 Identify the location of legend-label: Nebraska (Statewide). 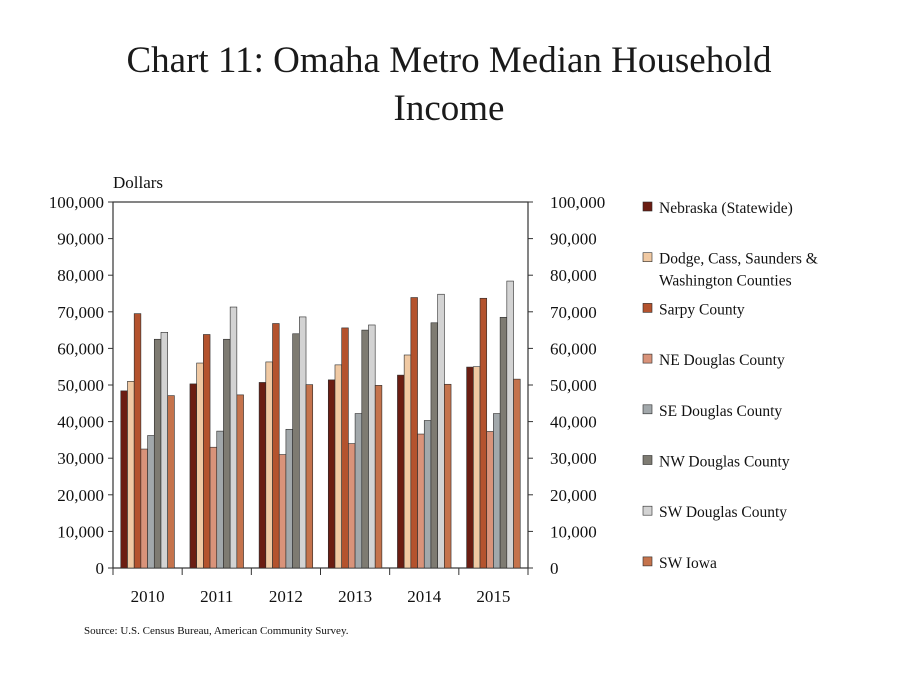
(726, 208).